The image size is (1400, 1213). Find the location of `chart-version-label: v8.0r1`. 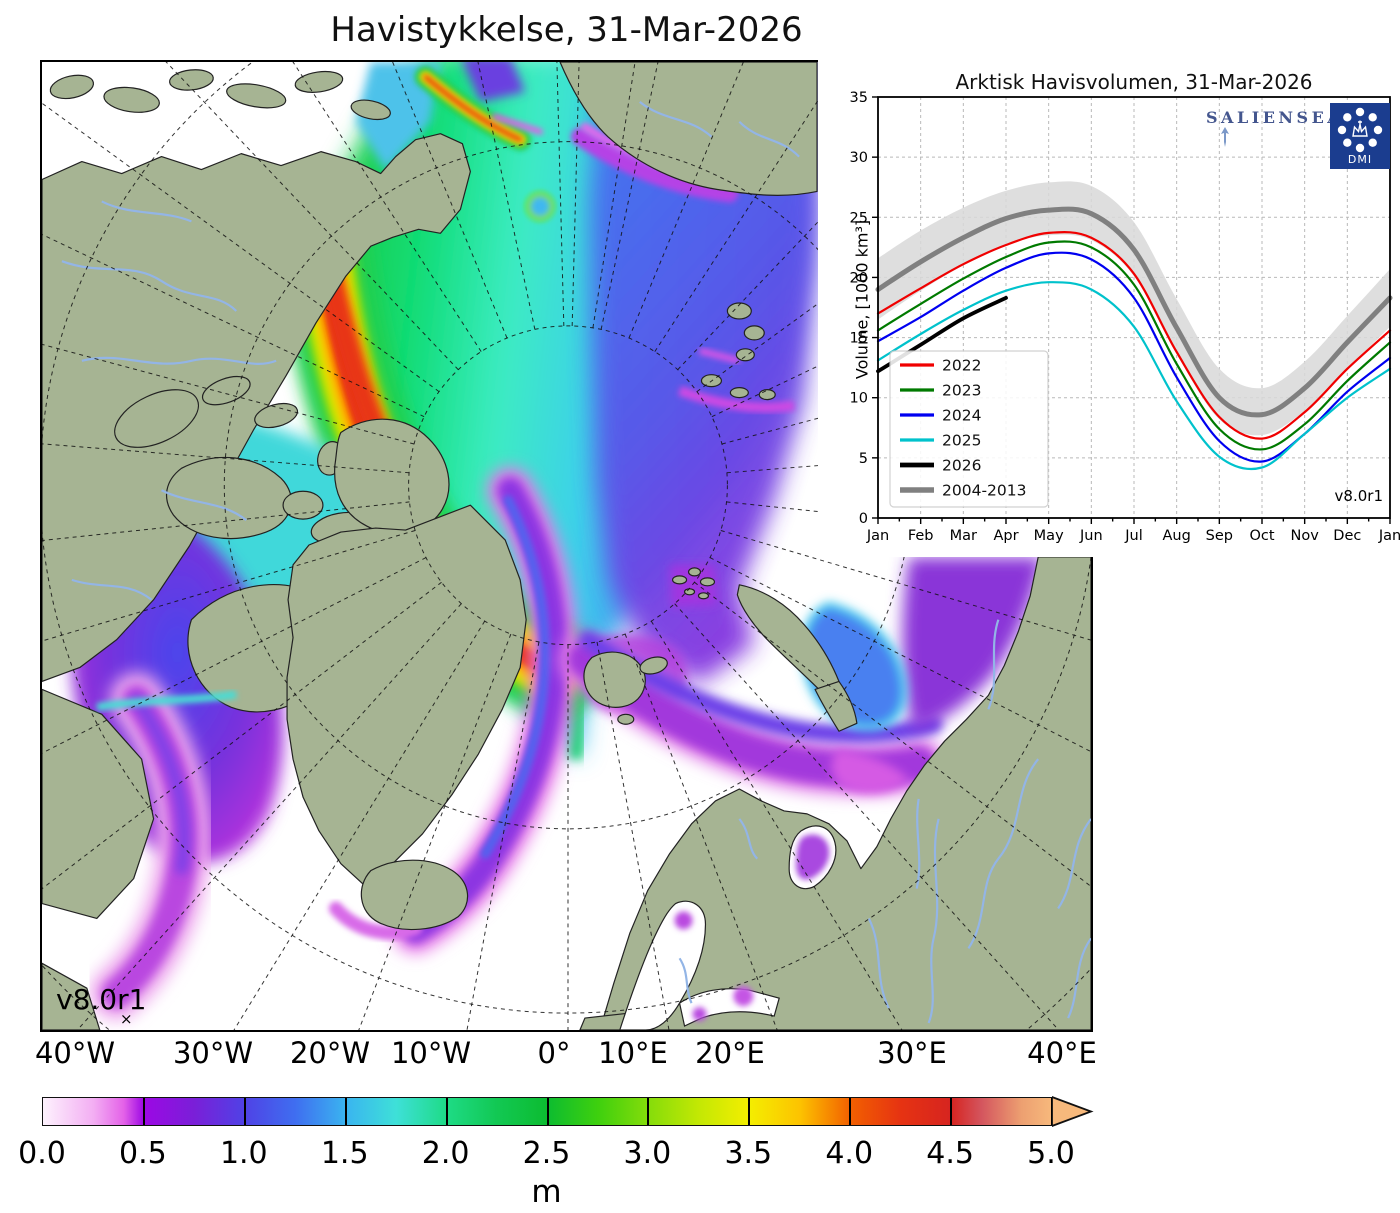

chart-version-label: v8.0r1 is located at coordinates (1359, 496).